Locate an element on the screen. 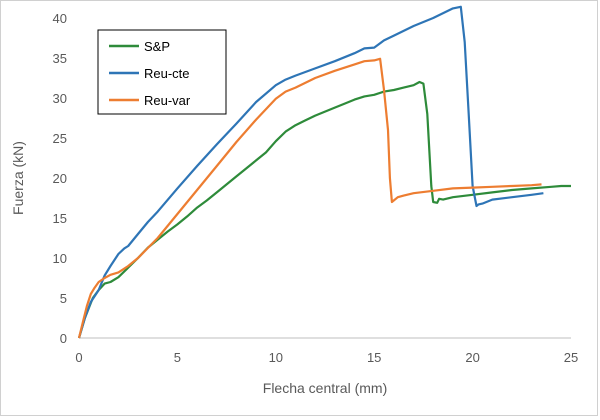  x-tick-label: 25 is located at coordinates (571, 357).